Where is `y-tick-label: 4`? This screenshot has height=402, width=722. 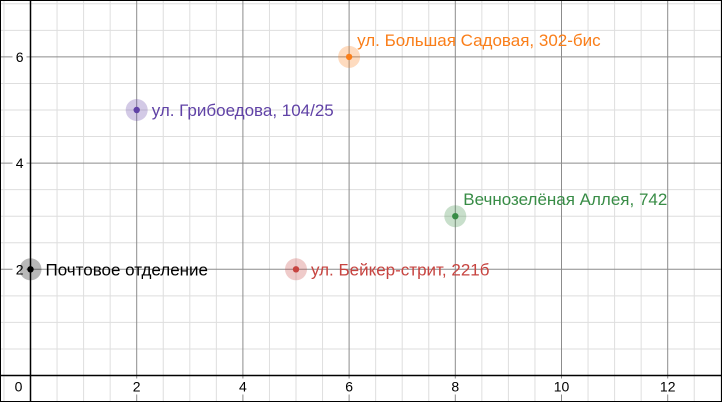
y-tick-label: 4 is located at coordinates (20, 163).